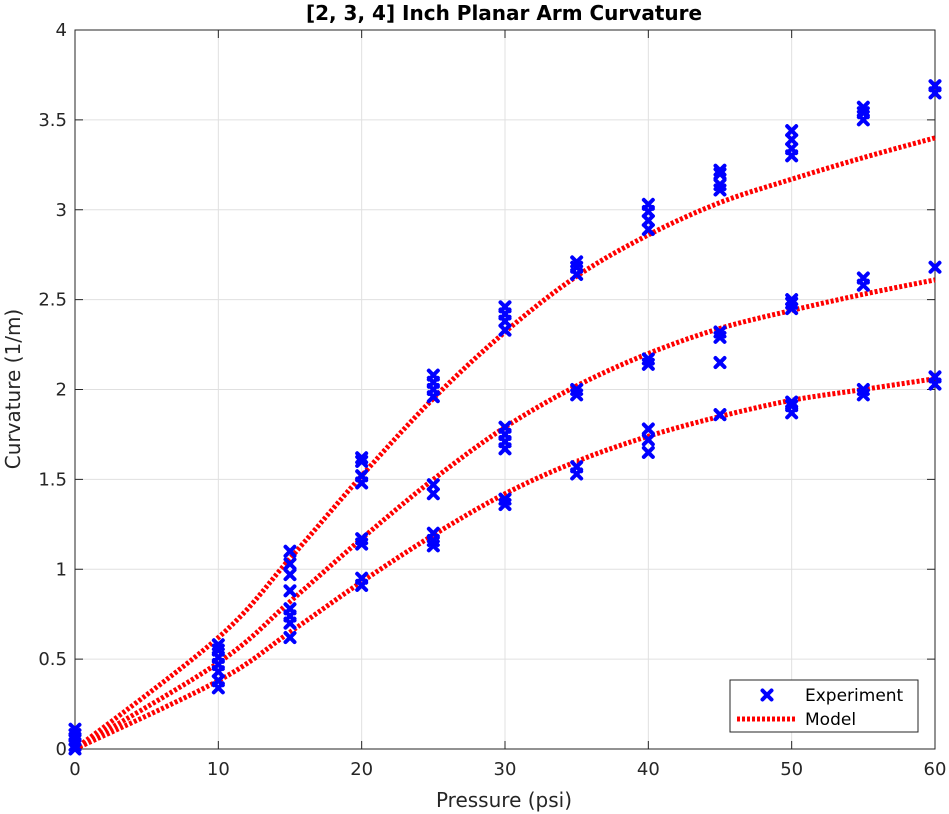 The image size is (949, 814). What do you see at coordinates (361, 769) in the screenshot?
I see `x-tick-label: 20` at bounding box center [361, 769].